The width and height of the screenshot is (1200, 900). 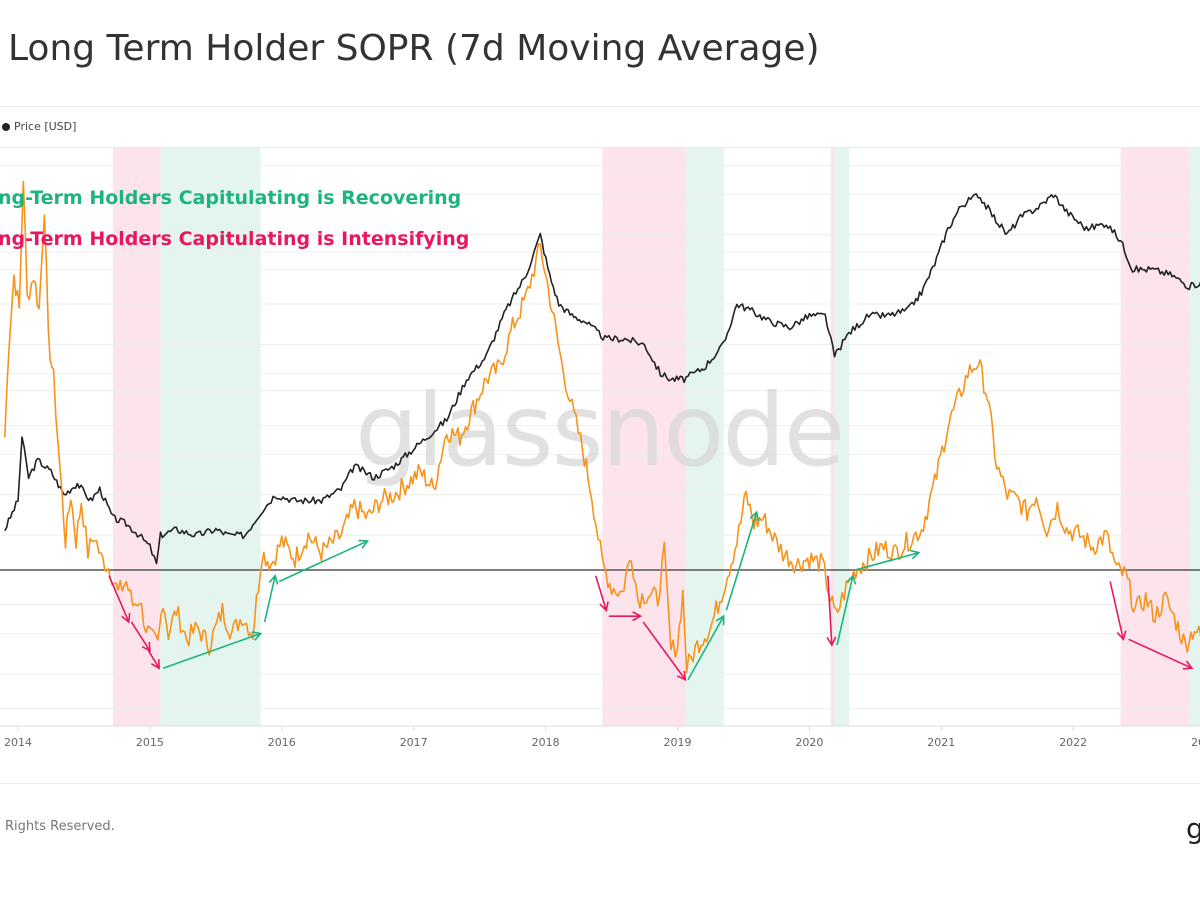 I want to click on legend-divider, so click(x=600, y=147).